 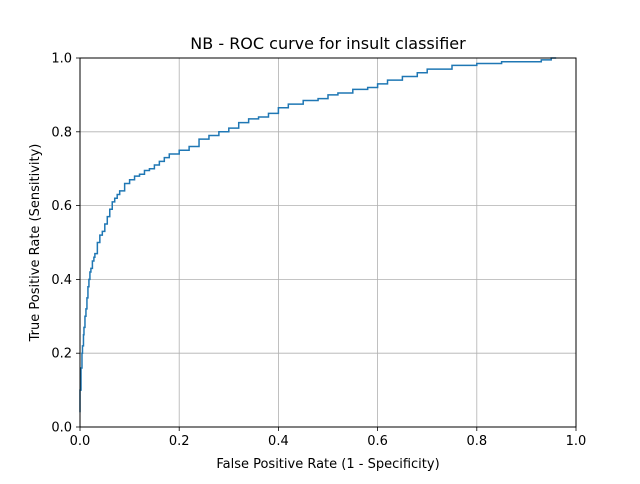 What do you see at coordinates (327, 464) in the screenshot?
I see `x-axis-label: False Positive Rate (1 - Specificity)` at bounding box center [327, 464].